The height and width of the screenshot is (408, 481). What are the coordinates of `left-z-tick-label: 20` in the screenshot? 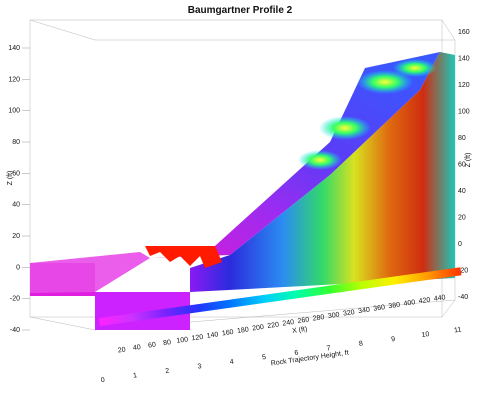 It's located at (16, 236).